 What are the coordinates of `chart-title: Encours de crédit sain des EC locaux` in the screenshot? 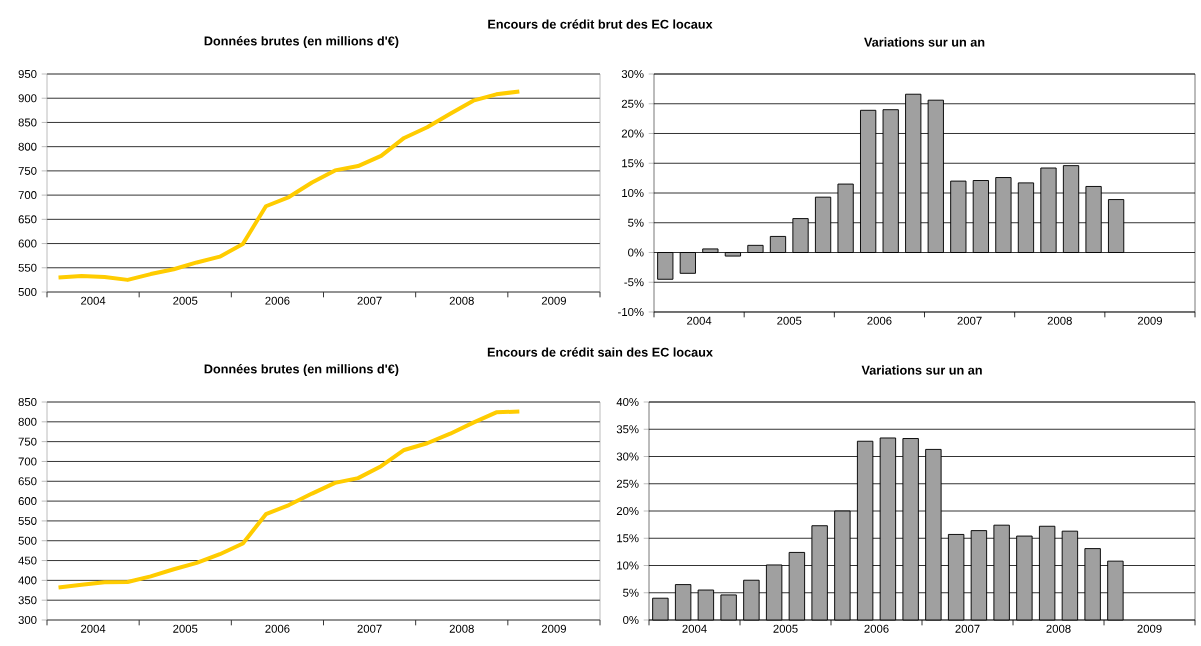 It's located at (600, 352).